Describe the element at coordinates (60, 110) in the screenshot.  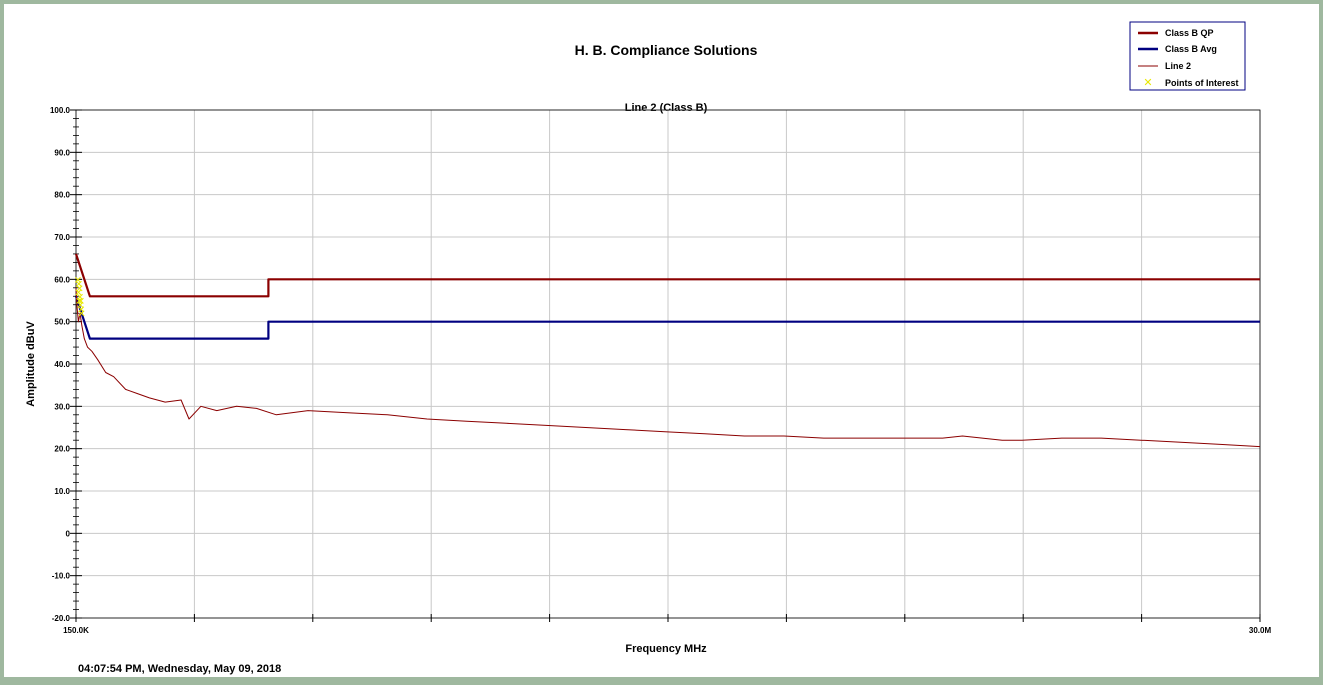
I see `y-tick-label: 100.0` at that location.